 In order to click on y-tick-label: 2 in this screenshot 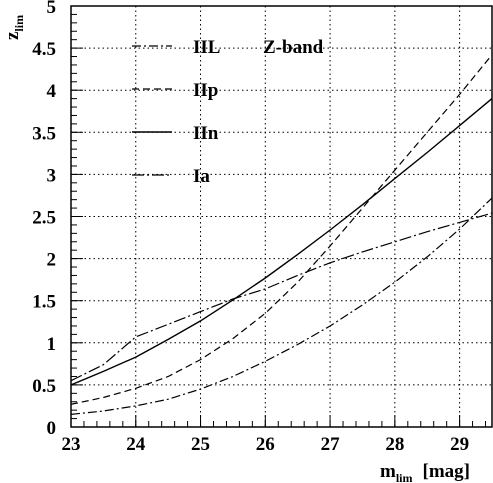, I will do `click(52, 260)`.